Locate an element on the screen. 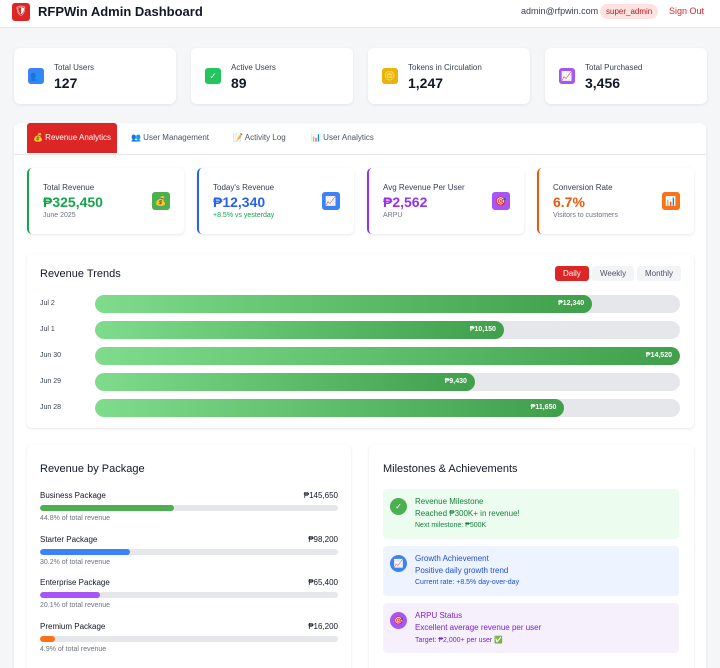 The image size is (720, 668). trend-date-label: Jul 1 is located at coordinates (47, 329).